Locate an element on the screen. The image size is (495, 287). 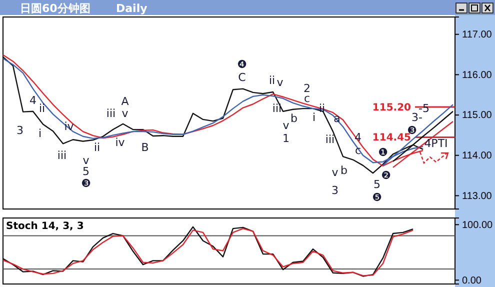
annotation: ❶ is located at coordinates (383, 152).